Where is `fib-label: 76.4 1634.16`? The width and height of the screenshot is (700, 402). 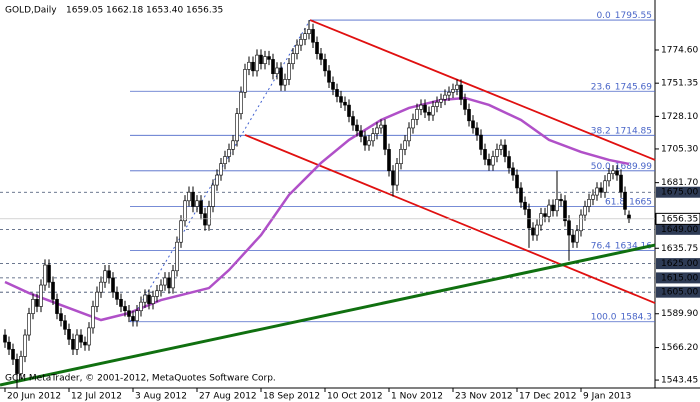 fib-label: 76.4 1634.16 is located at coordinates (622, 246).